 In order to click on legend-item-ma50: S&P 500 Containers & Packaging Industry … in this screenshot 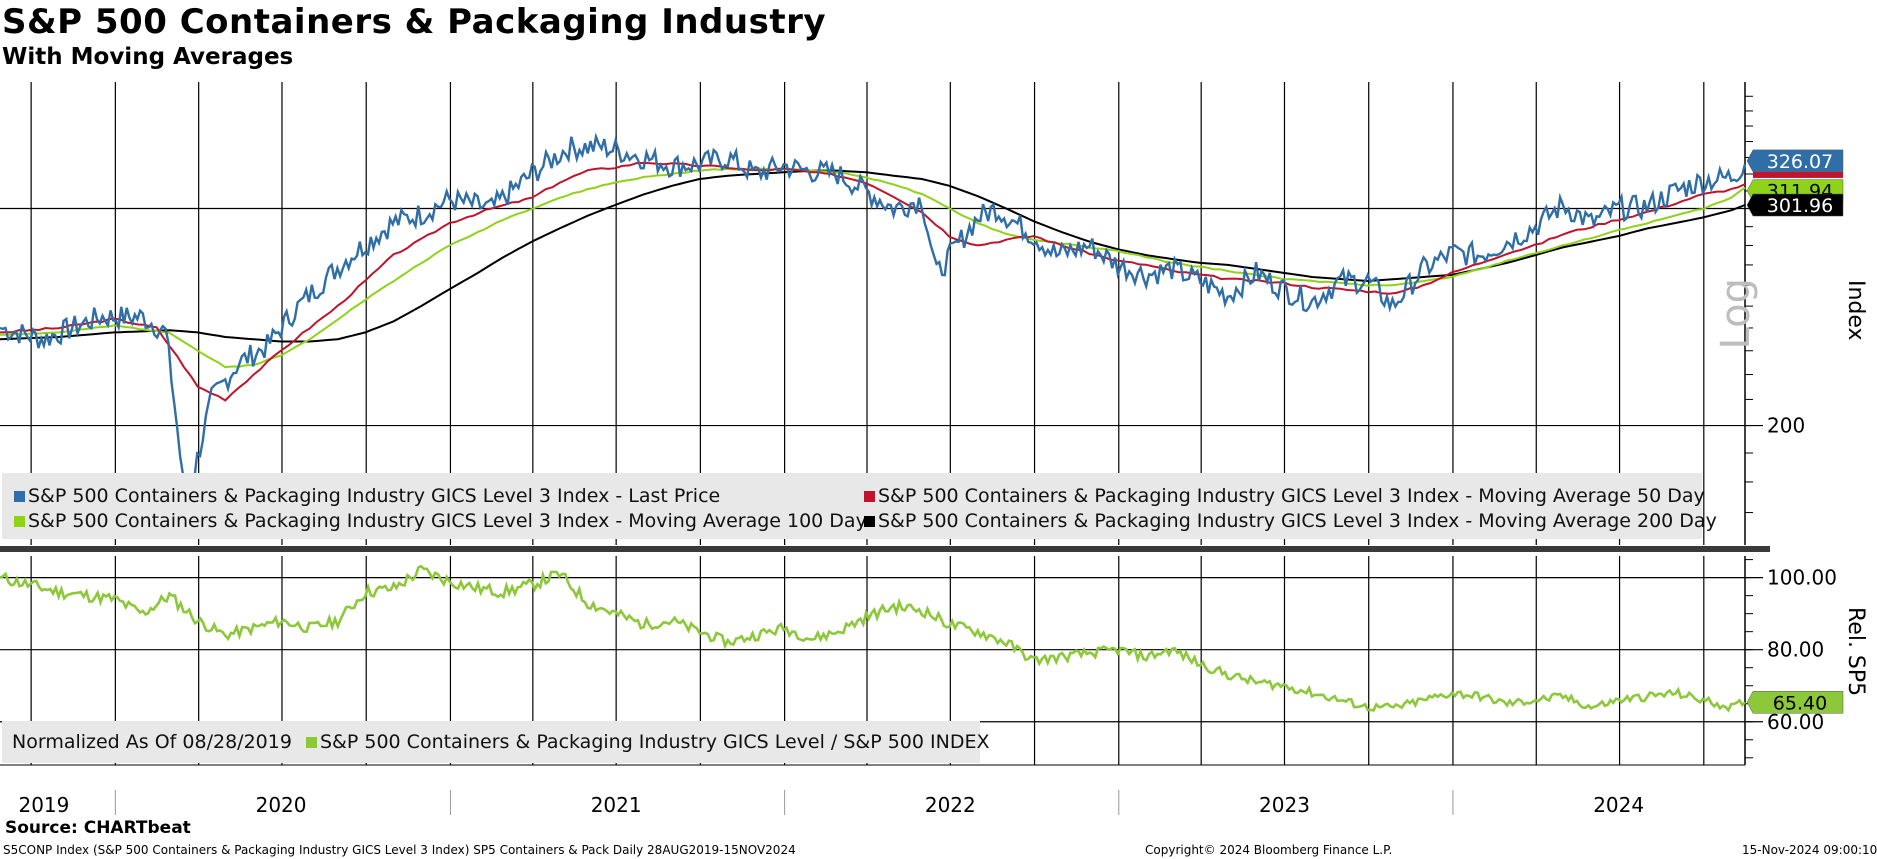, I will do `click(1284, 496)`.